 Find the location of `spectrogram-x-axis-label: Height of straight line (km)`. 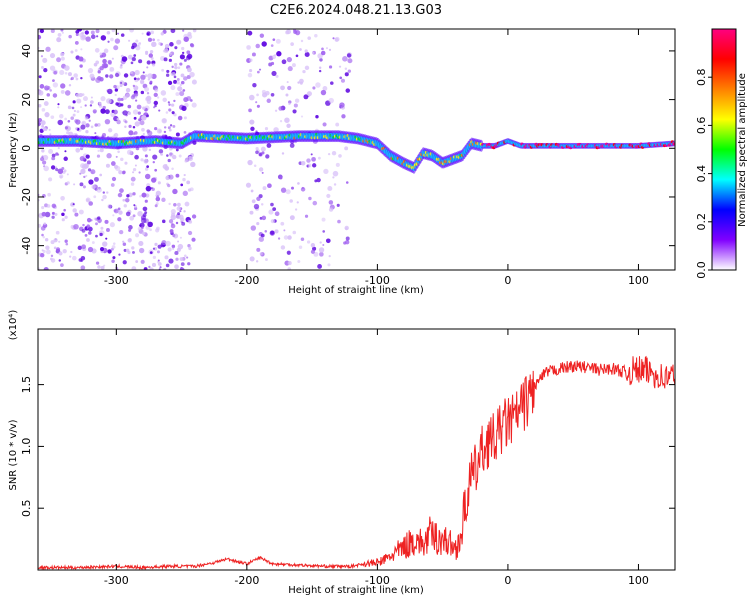

spectrogram-x-axis-label: Height of straight line (km) is located at coordinates (356, 290).